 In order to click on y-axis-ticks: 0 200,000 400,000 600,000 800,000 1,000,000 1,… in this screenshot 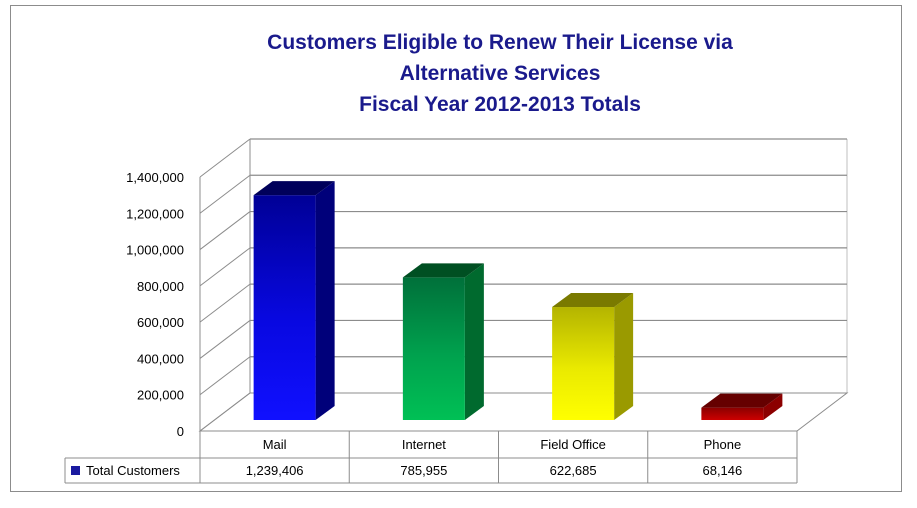, I will do `click(155, 304)`.